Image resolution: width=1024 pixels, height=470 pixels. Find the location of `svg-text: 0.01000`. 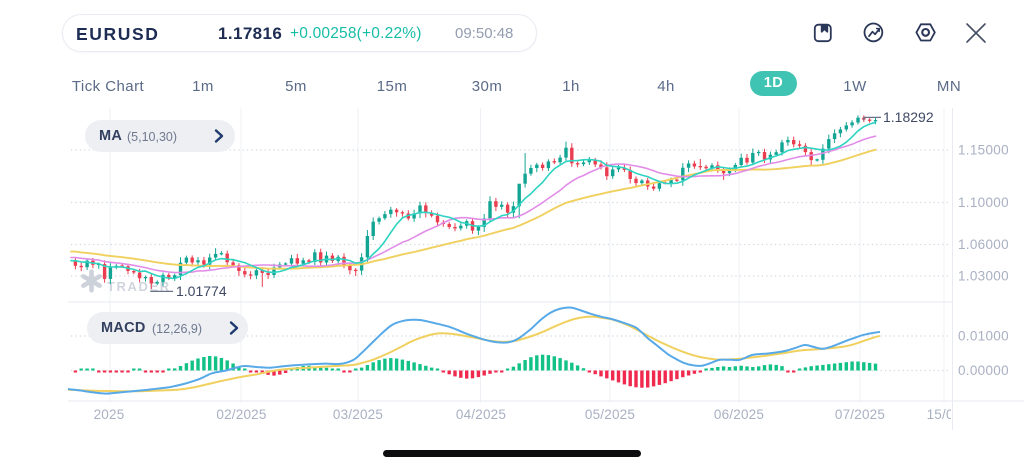

svg-text: 0.01000 is located at coordinates (983, 336).